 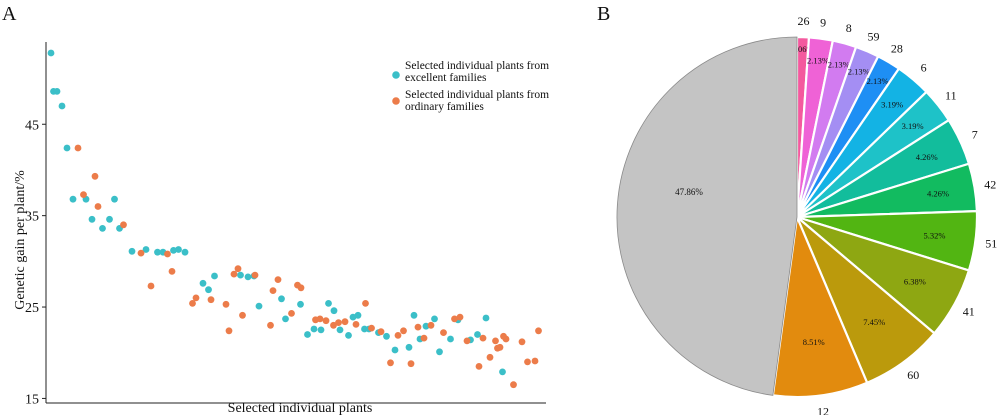 I want to click on pie-percent-label: 47.86%, so click(x=689, y=192).